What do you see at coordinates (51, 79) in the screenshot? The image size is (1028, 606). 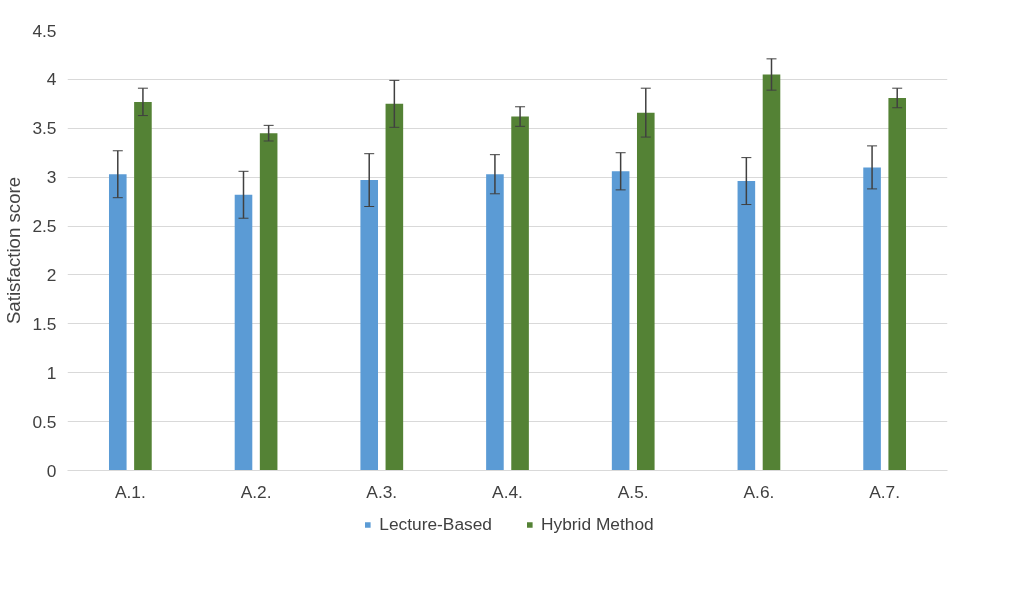 I see `y-tick-label: 4` at bounding box center [51, 79].